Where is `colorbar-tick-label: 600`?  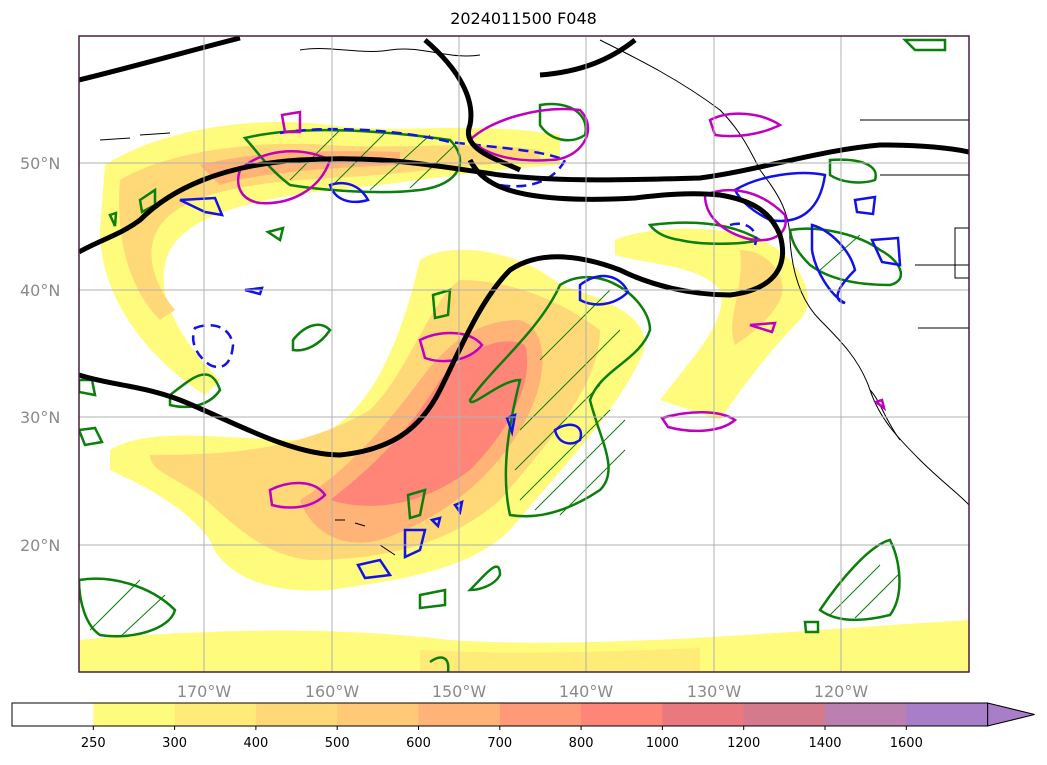
colorbar-tick-label: 600 is located at coordinates (418, 743).